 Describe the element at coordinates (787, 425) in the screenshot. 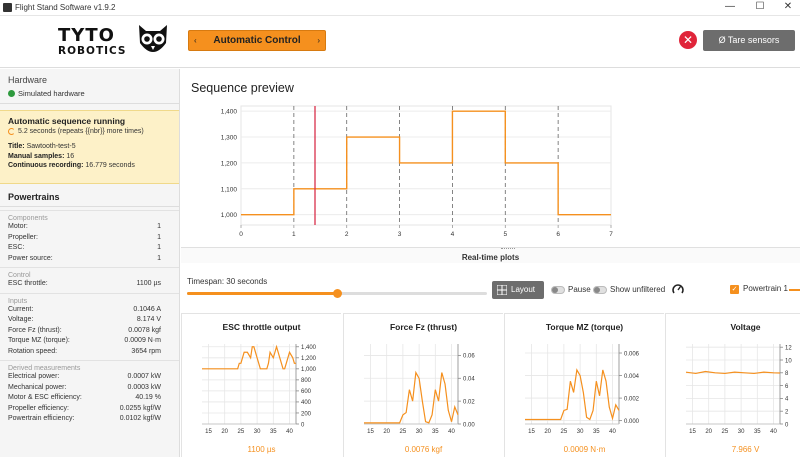

I see `y-tick-label: 0` at that location.